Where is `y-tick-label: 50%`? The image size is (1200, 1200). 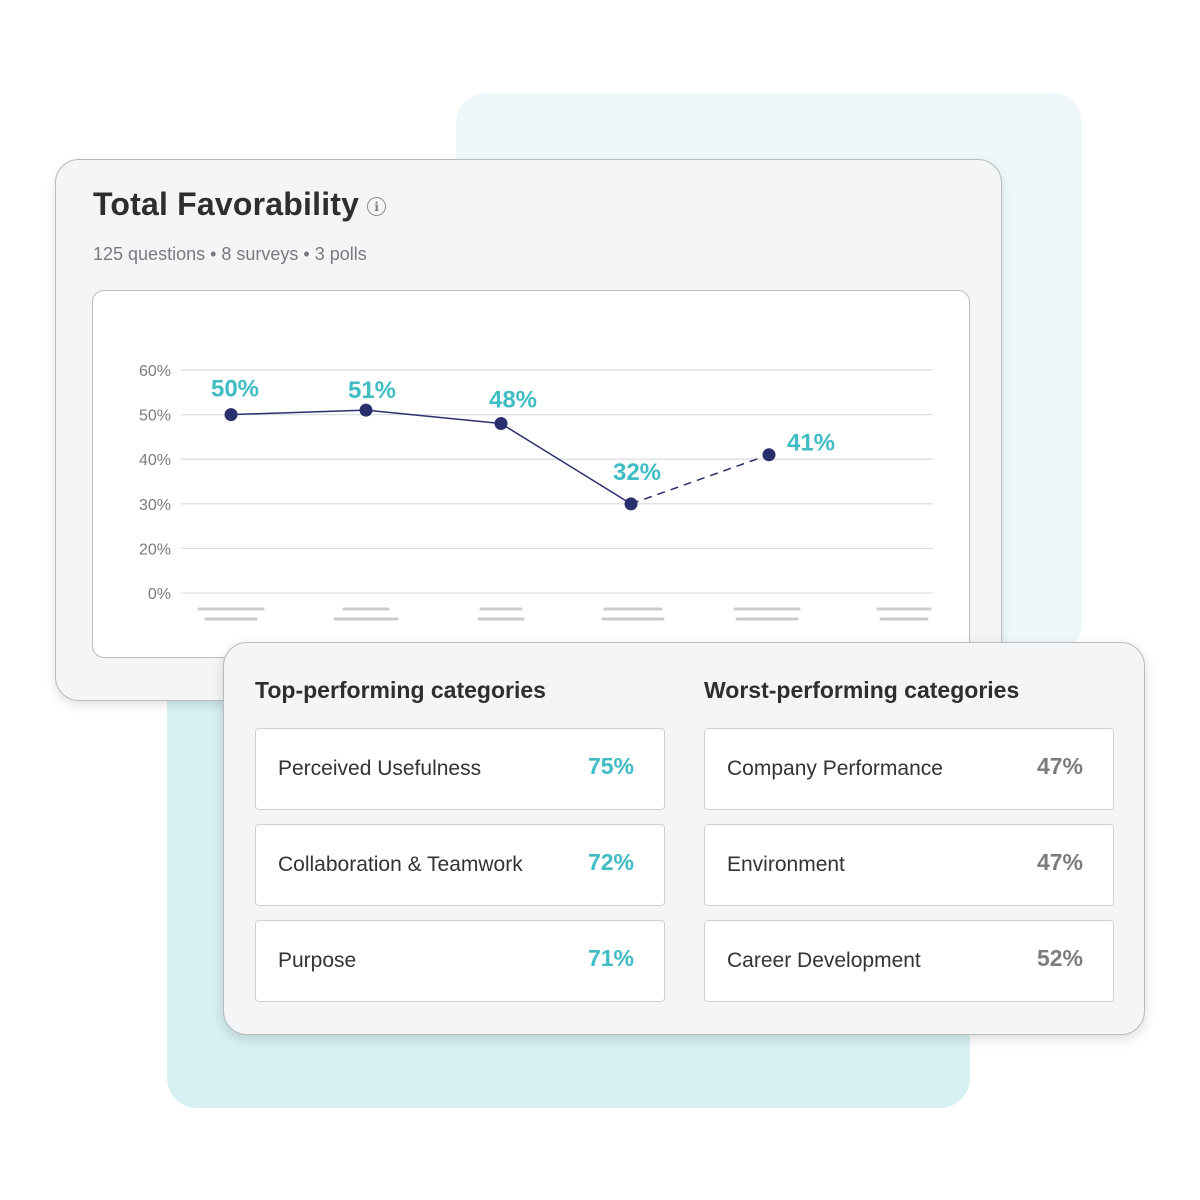 y-tick-label: 50% is located at coordinates (155, 416).